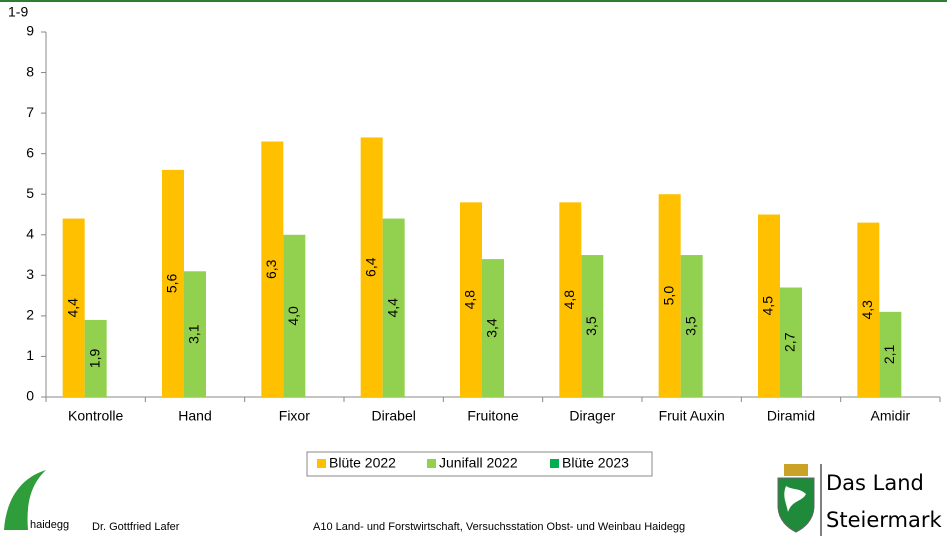  Describe the element at coordinates (30, 274) in the screenshot. I see `y-tick-label: 3` at that location.